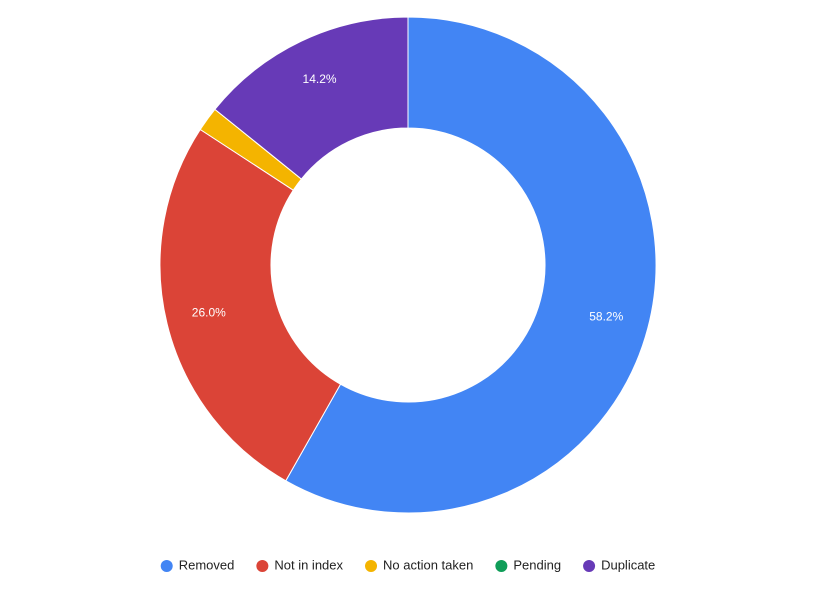 This screenshot has height=589, width=817. What do you see at coordinates (209, 313) in the screenshot?
I see `slice-label: 26.0%` at bounding box center [209, 313].